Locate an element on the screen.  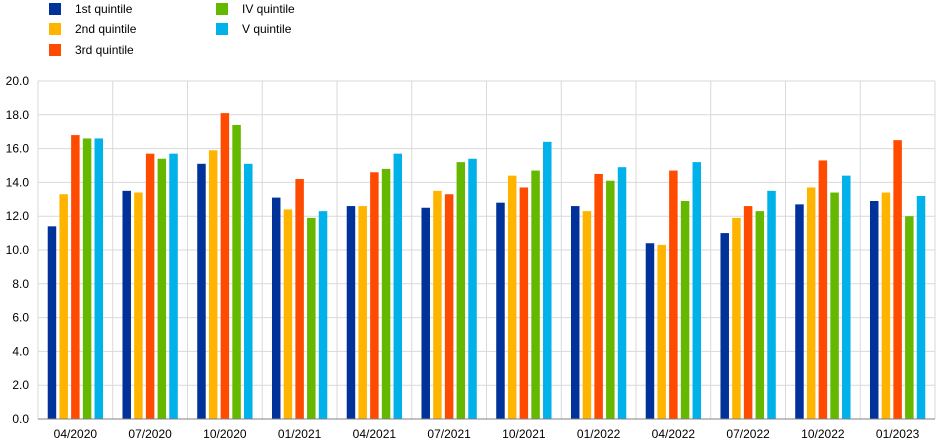
y-tick-label: 6.0 is located at coordinates (20, 318).